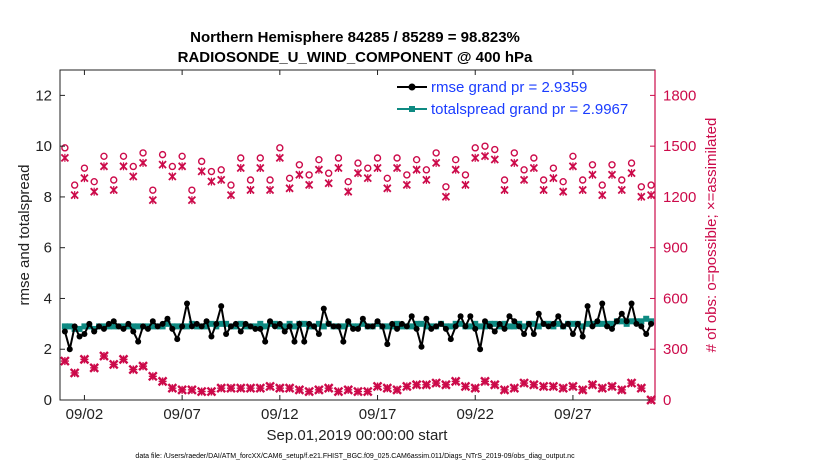  What do you see at coordinates (358, 435) in the screenshot?
I see `x-axis-label: Sep.01,2019 00:00:00 start` at bounding box center [358, 435].